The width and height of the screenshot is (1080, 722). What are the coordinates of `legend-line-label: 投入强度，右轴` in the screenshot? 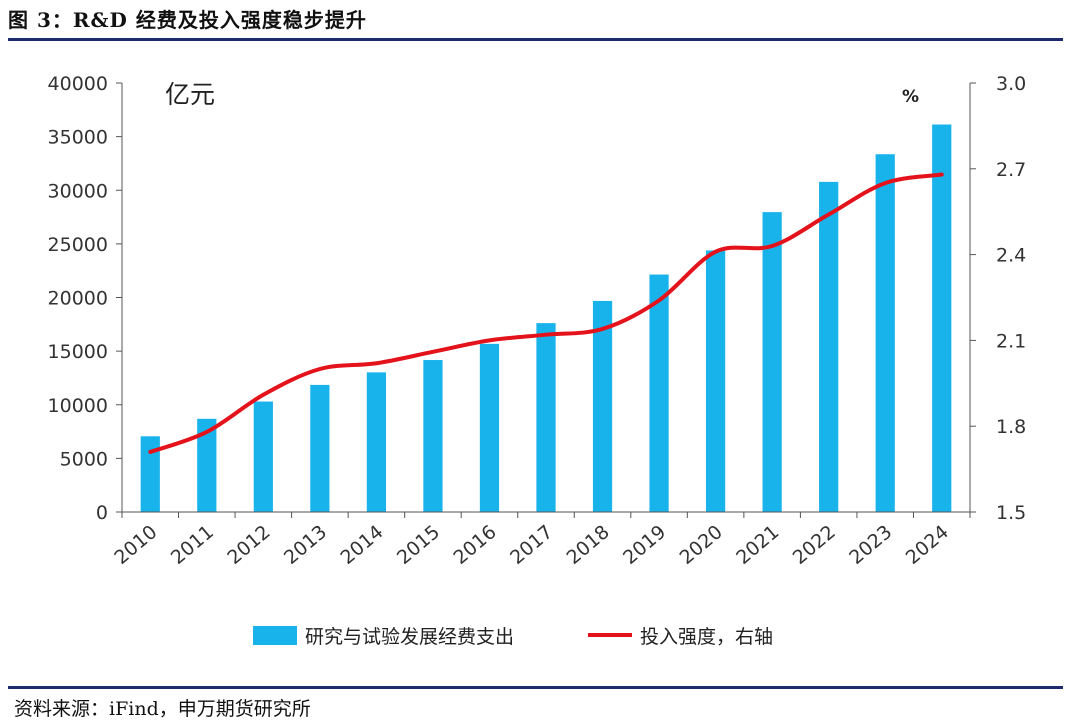 It's located at (706, 637).